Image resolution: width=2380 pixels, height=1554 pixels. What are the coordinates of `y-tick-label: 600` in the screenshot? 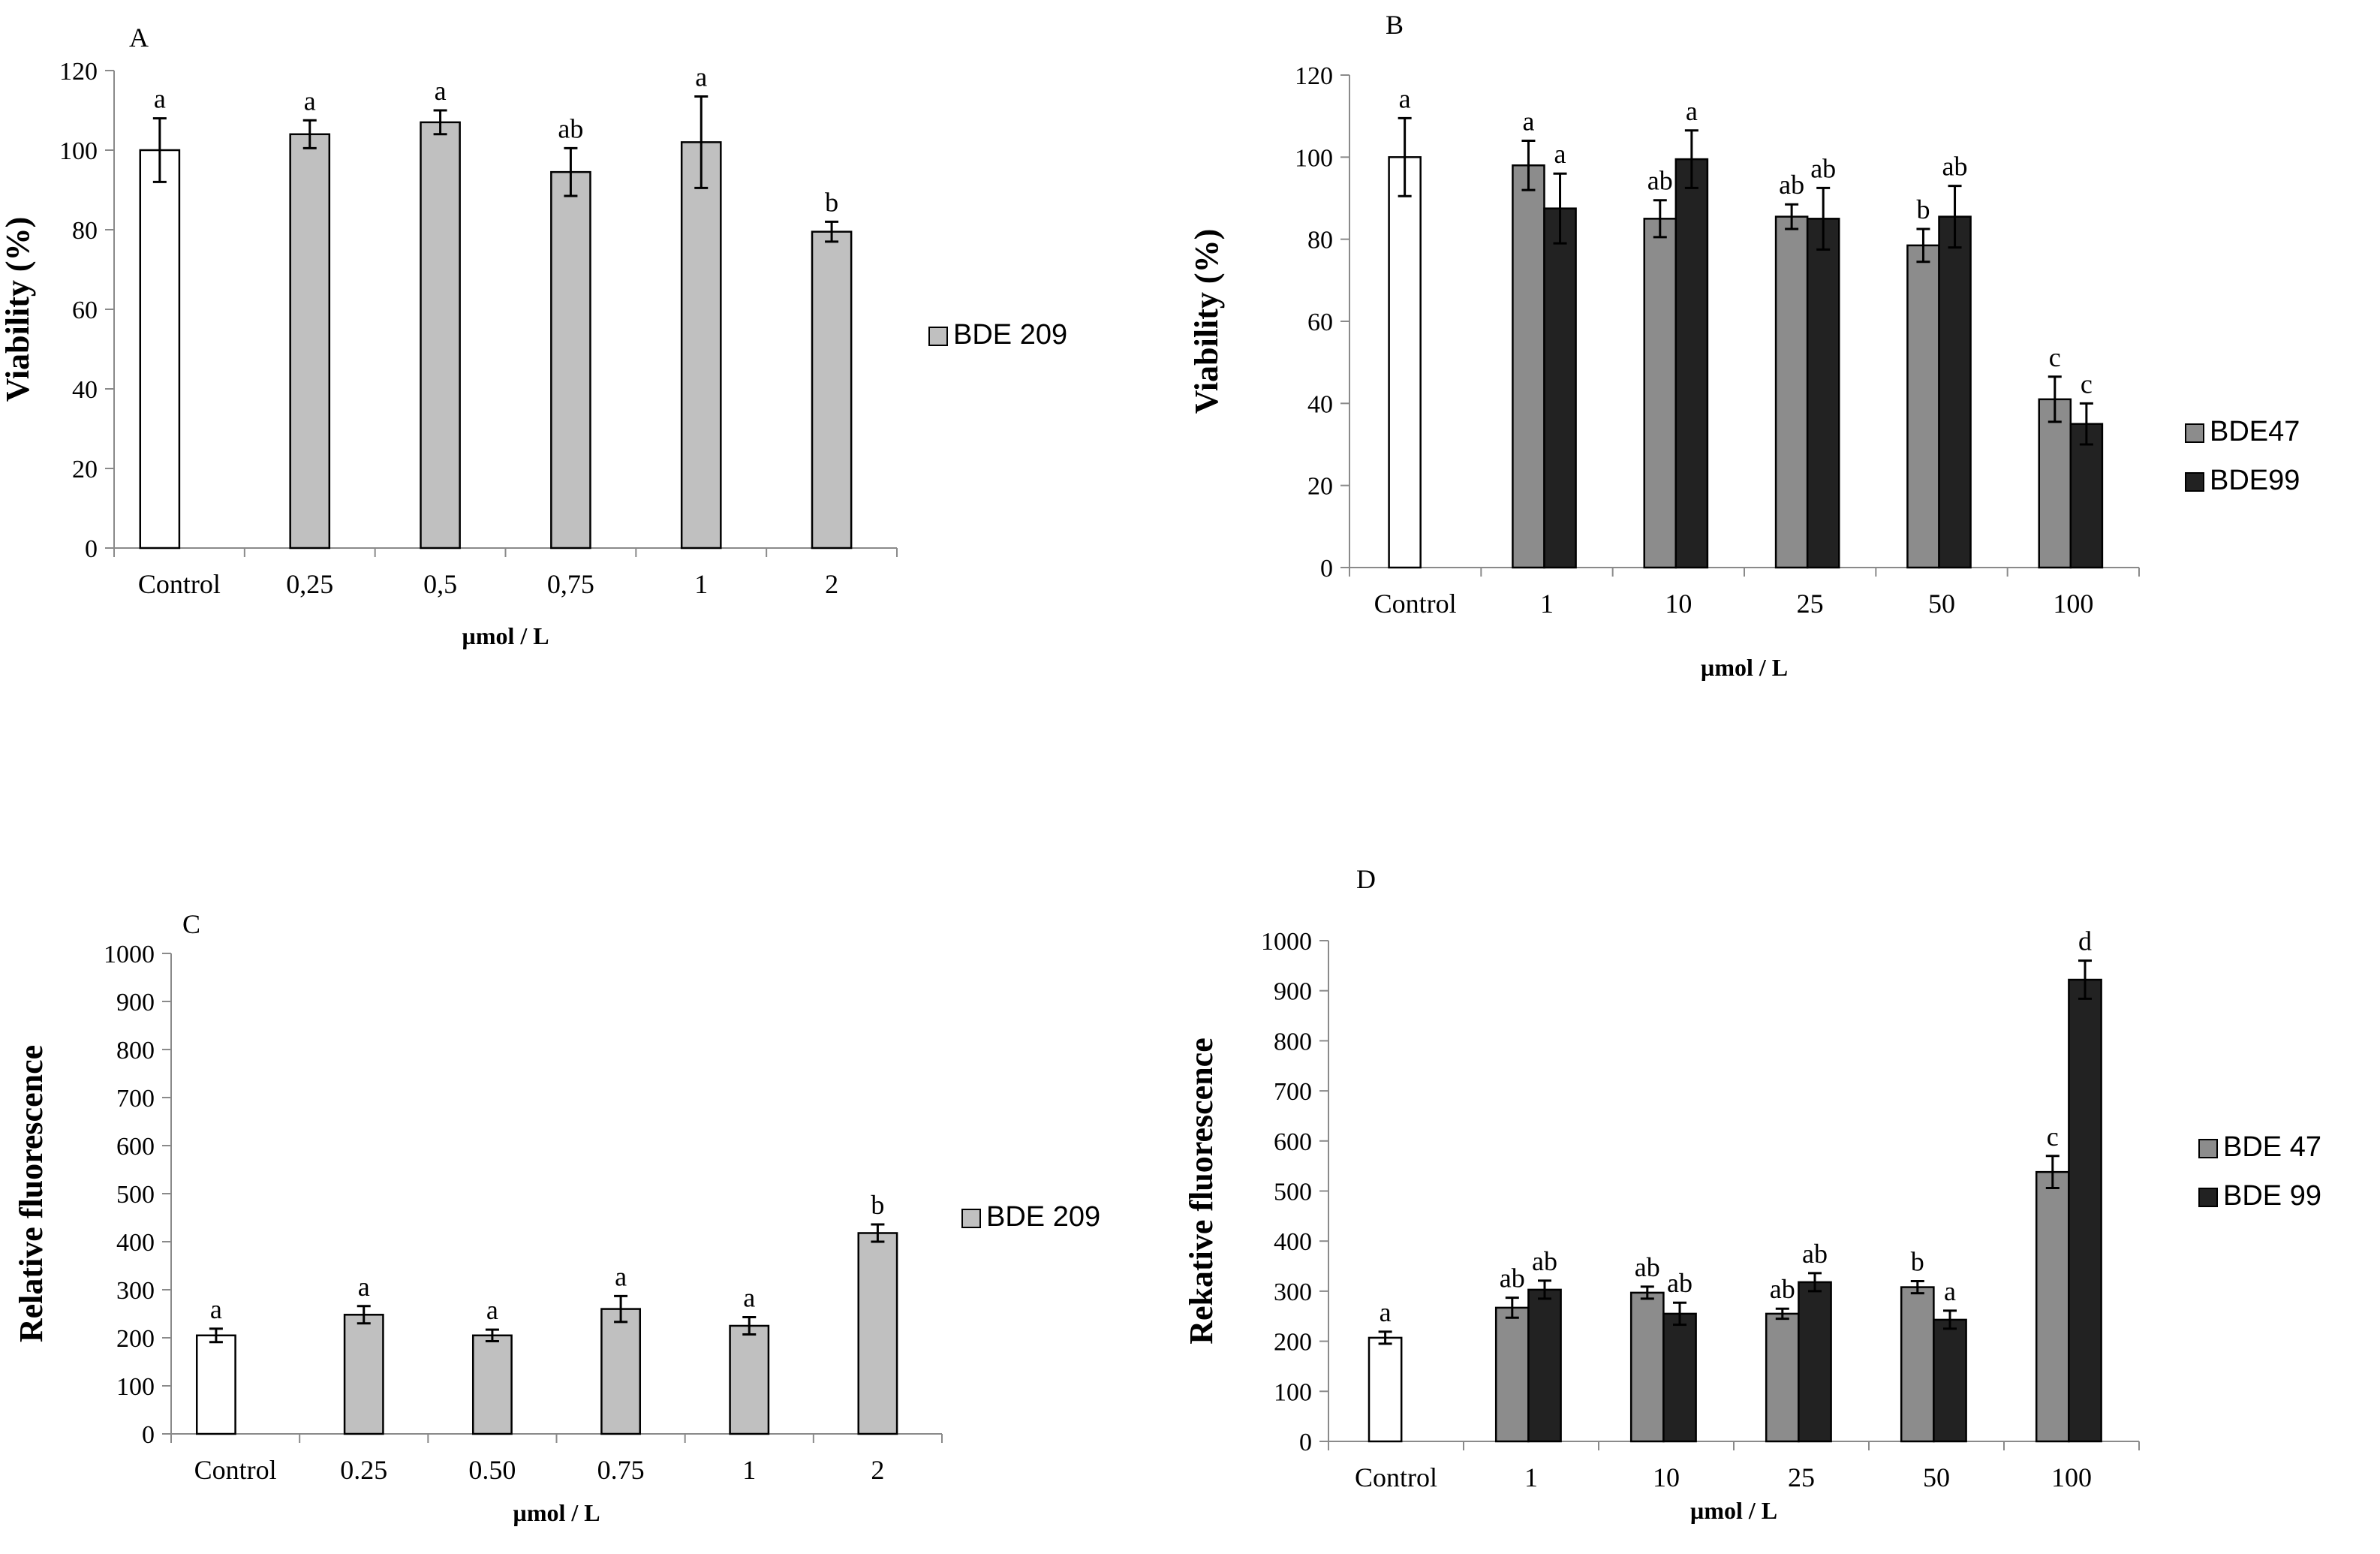 It's located at (135, 1147).